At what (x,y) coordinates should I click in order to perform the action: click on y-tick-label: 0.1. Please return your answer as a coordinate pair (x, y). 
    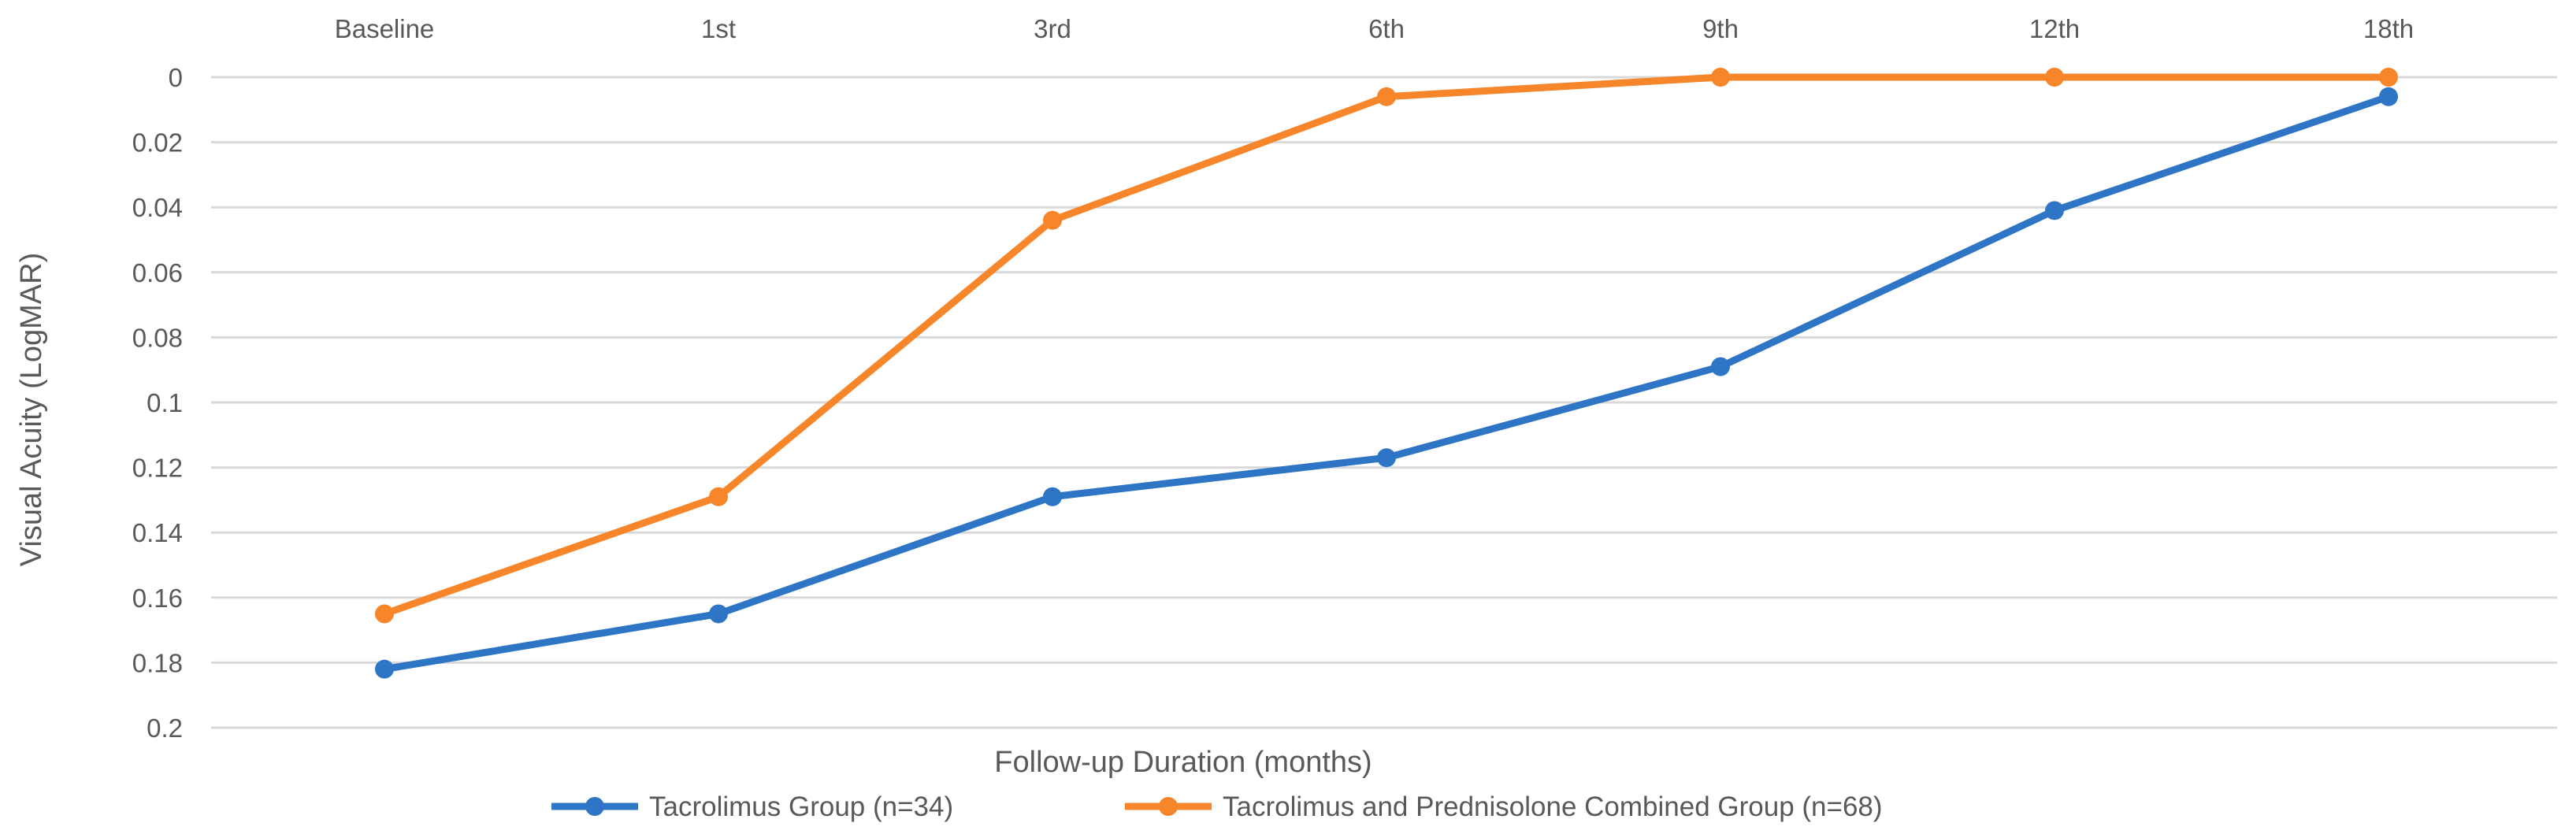
    Looking at the image, I should click on (165, 403).